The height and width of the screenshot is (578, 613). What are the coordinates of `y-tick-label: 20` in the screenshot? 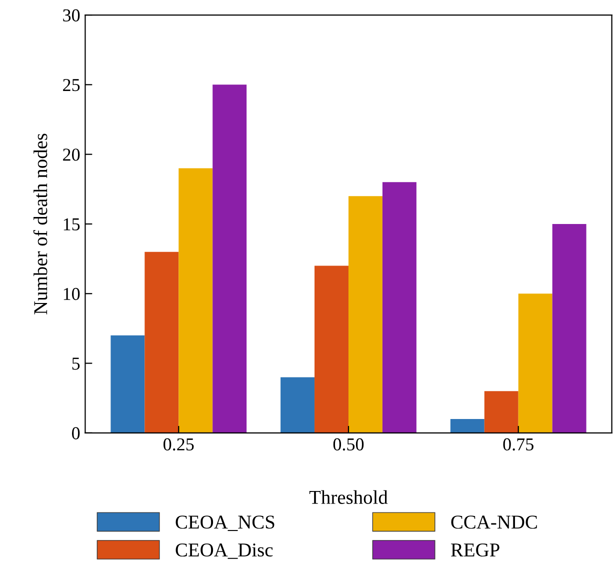 It's located at (71, 154).